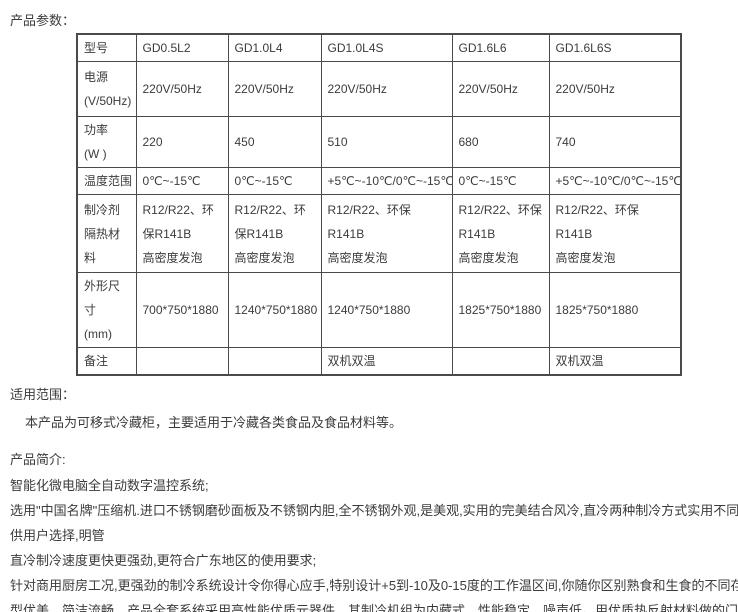 The width and height of the screenshot is (738, 612). Describe the element at coordinates (386, 47) in the screenshot. I see `header-cell: GD1.0L4S` at that location.